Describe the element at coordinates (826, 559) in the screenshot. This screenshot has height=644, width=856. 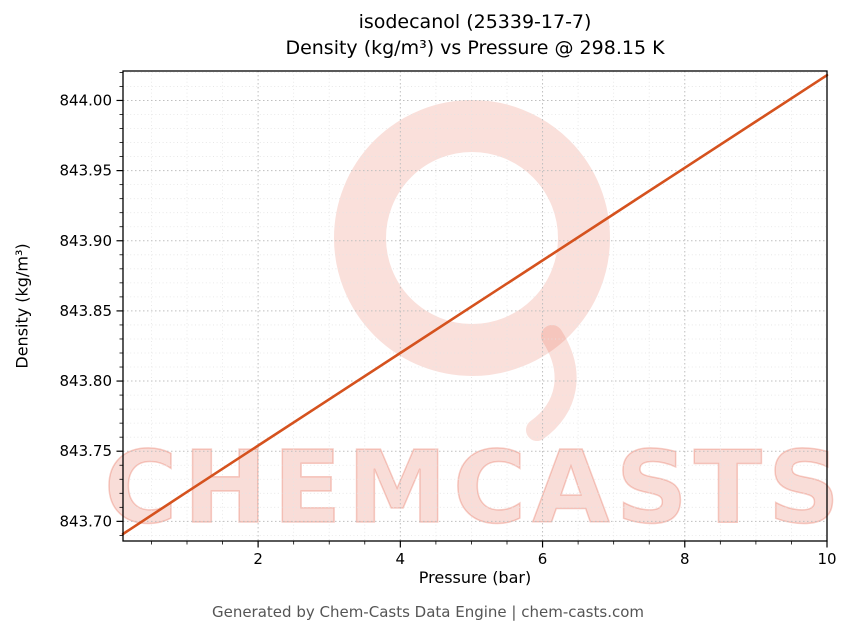
I see `x-tick-label: 10` at that location.